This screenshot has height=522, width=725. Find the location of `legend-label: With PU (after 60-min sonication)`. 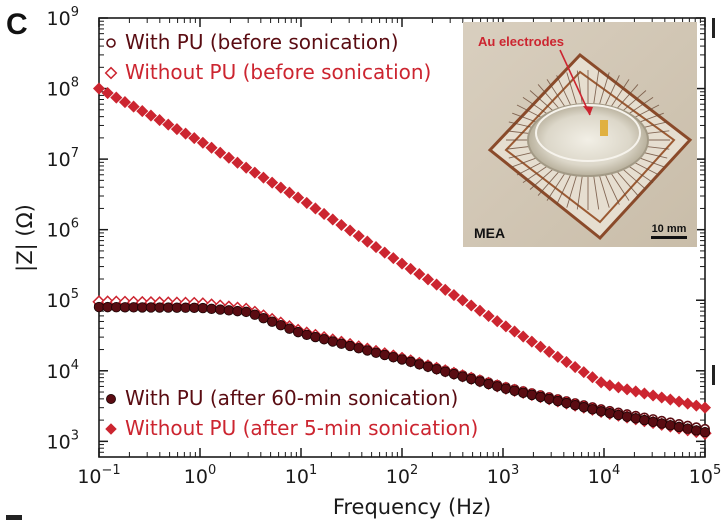

legend-label: With PU (after 60-min sonication) is located at coordinates (291, 398).